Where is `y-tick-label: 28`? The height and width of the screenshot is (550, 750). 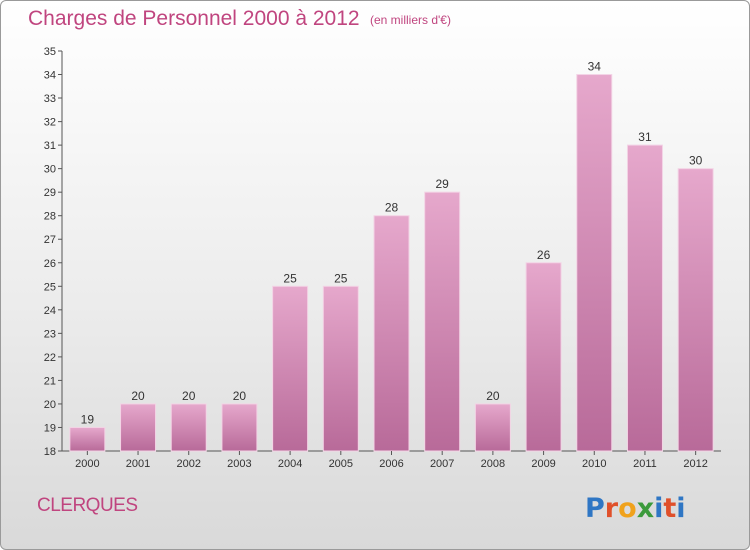 y-tick-label: 28 is located at coordinates (50, 217).